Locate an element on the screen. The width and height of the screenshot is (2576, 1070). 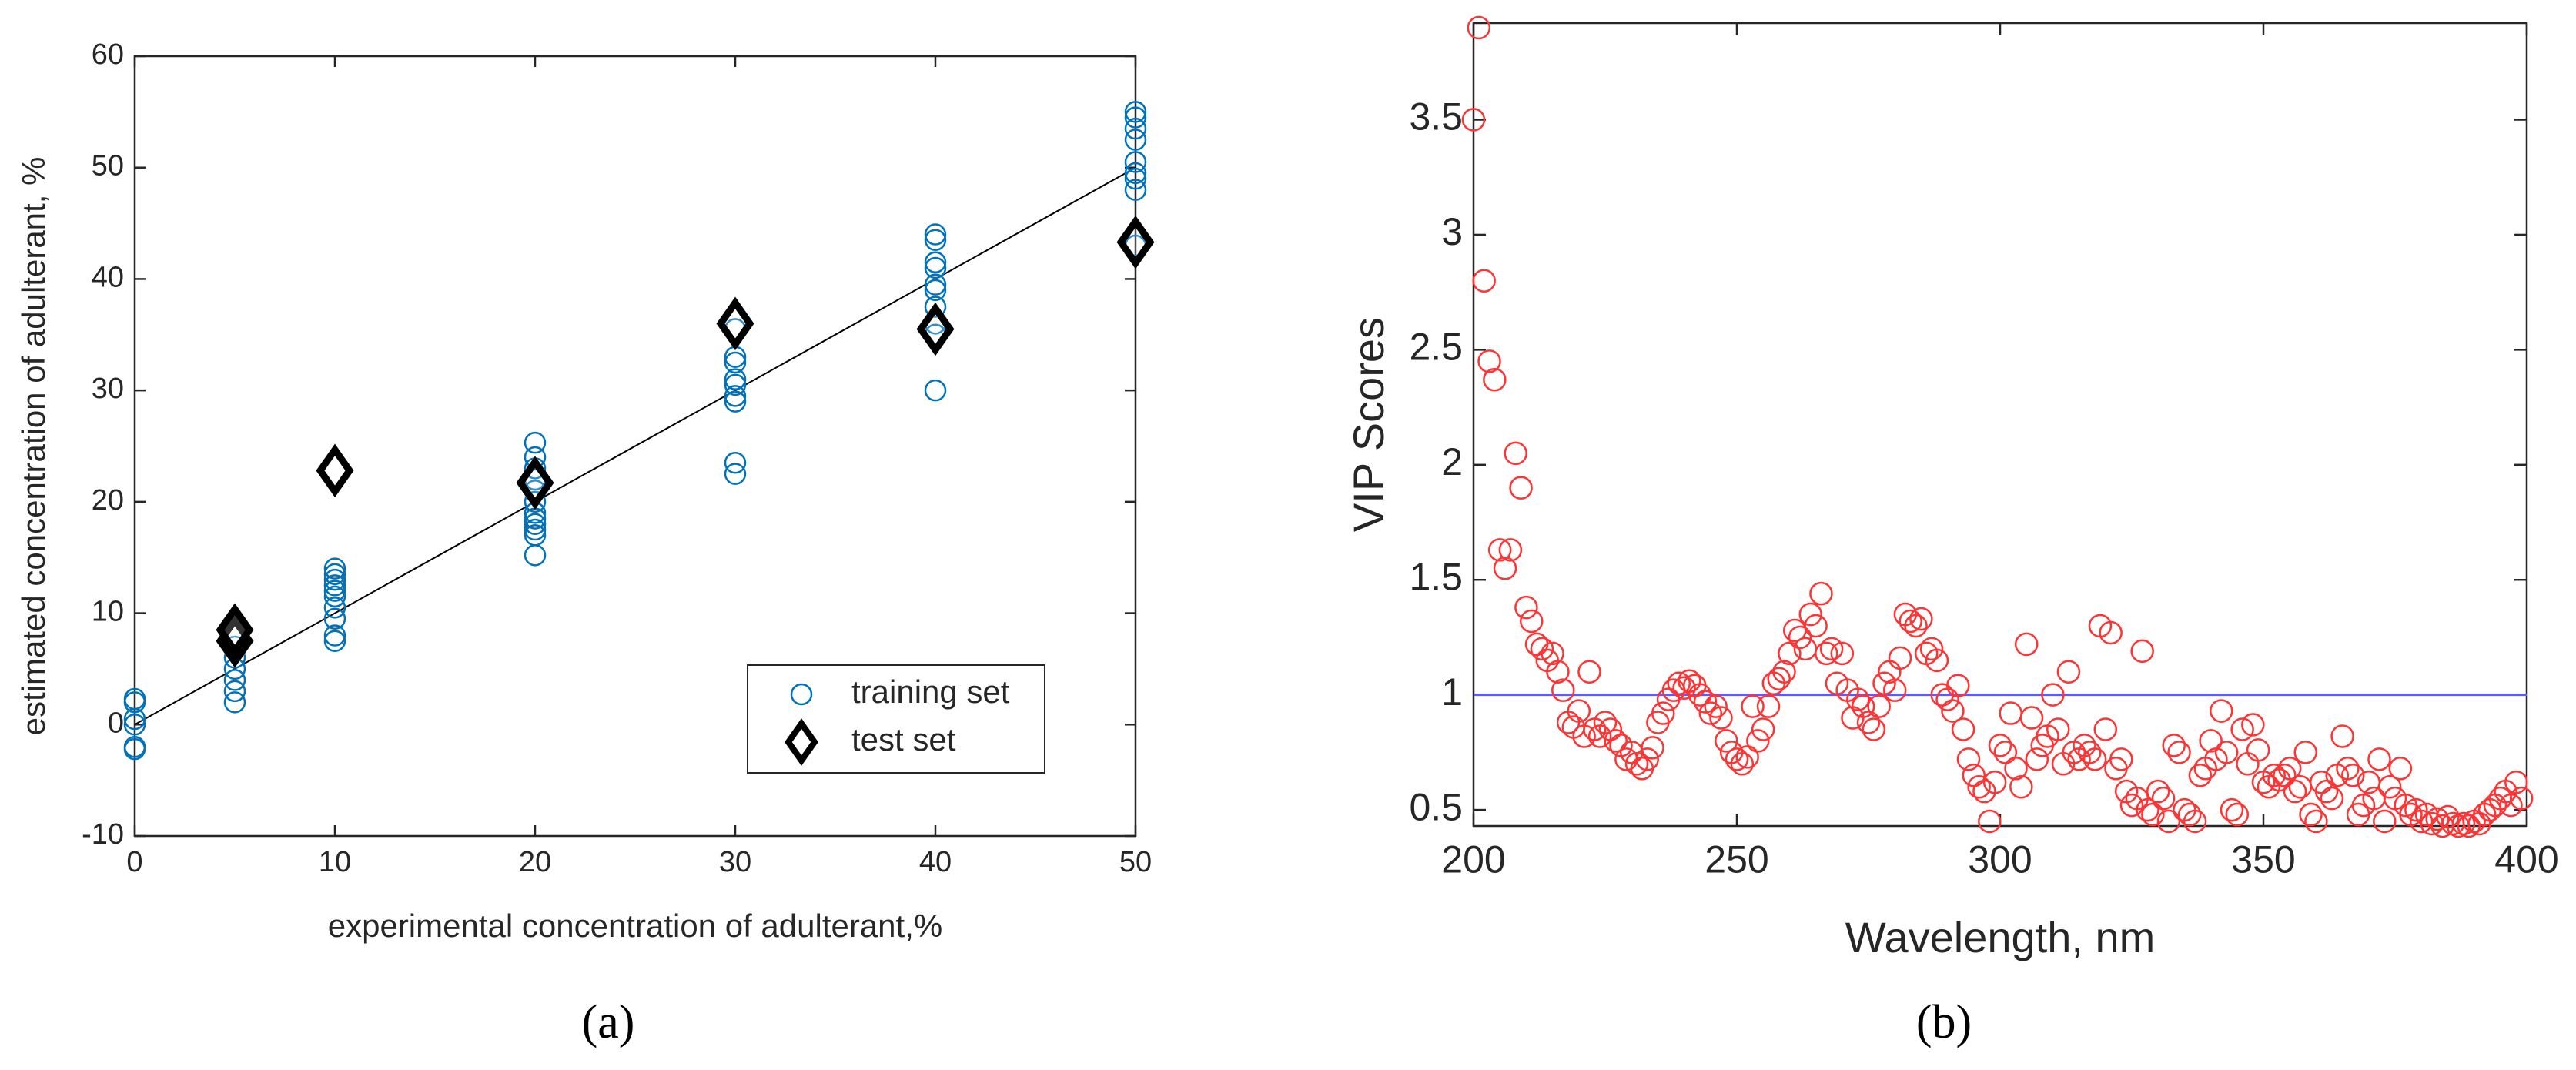
y-tick-label: 50 is located at coordinates (108, 166).